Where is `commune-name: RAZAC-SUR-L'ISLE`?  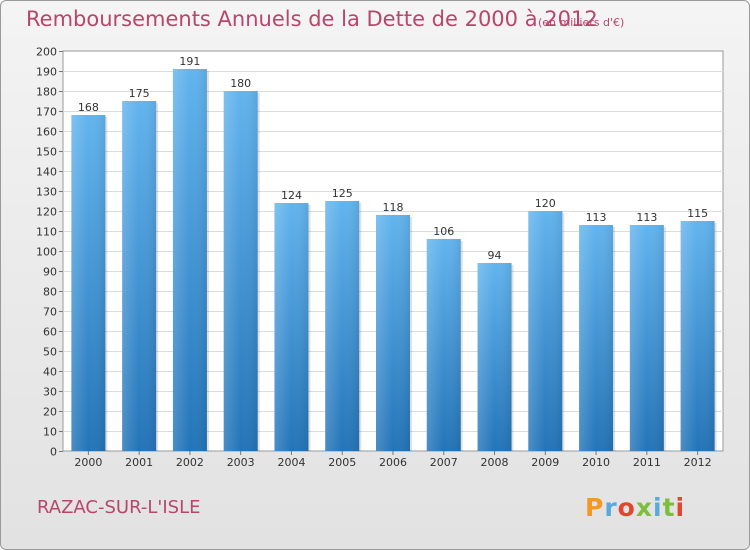
commune-name: RAZAC-SUR-L'ISLE is located at coordinates (119, 507).